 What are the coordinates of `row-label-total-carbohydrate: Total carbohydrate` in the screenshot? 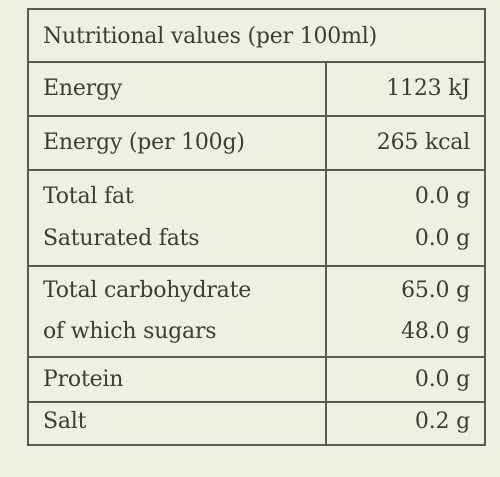 It's located at (147, 290).